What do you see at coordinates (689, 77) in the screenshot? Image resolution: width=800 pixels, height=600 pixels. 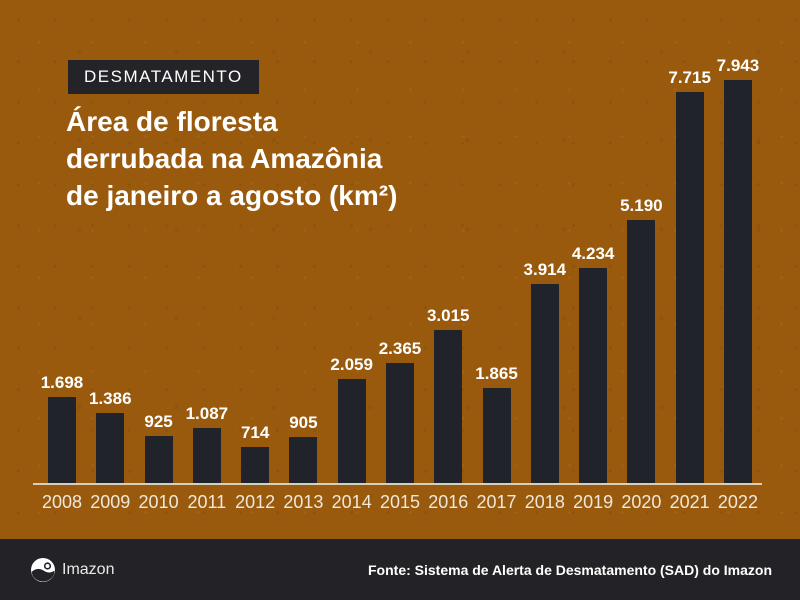 I see `bar-value-label: 7.715` at bounding box center [689, 77].